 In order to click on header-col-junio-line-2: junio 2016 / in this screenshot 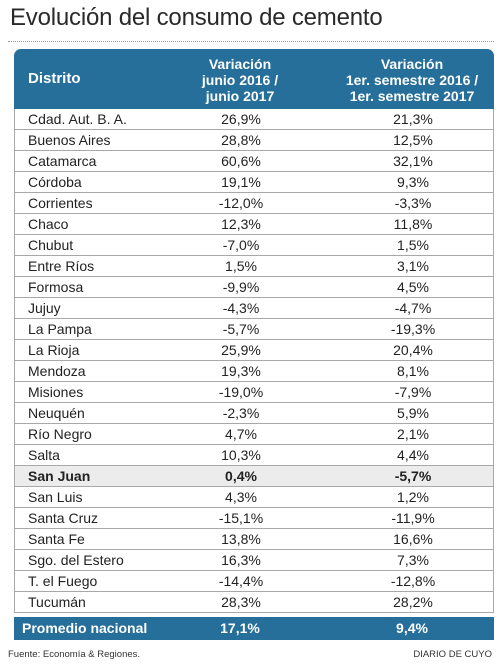, I will do `click(240, 80)`.